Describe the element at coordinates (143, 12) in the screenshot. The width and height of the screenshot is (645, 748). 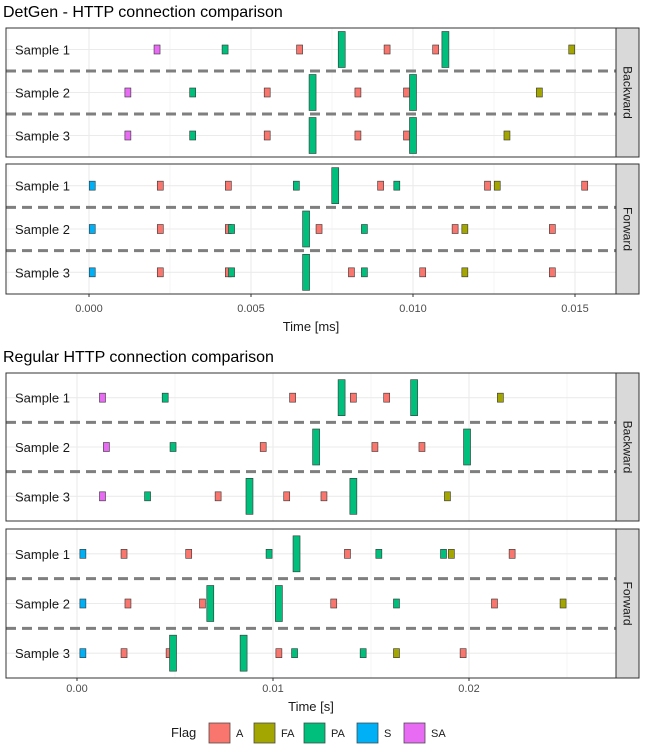
I see `chart-title: DetGen - HTTP connection comparison` at that location.